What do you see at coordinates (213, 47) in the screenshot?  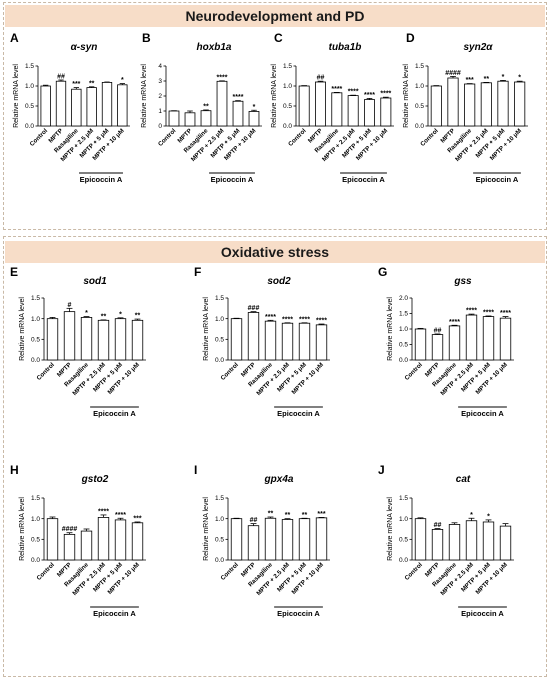 I see `chart-title: hoxb1a` at bounding box center [213, 47].